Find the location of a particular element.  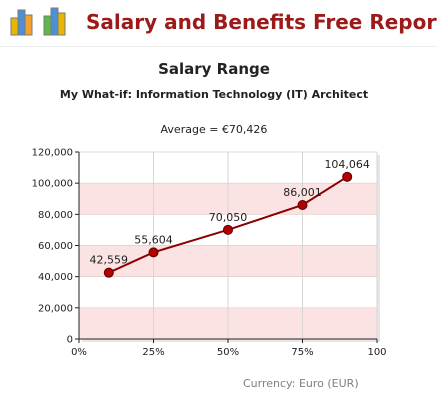

data-label: 104,064 is located at coordinates (347, 164).